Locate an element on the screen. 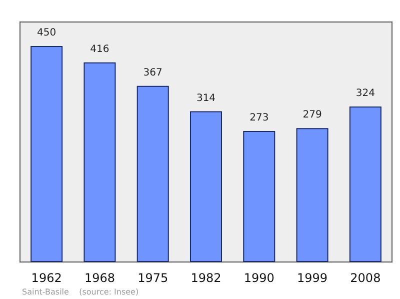  data-label: 273 is located at coordinates (259, 118).